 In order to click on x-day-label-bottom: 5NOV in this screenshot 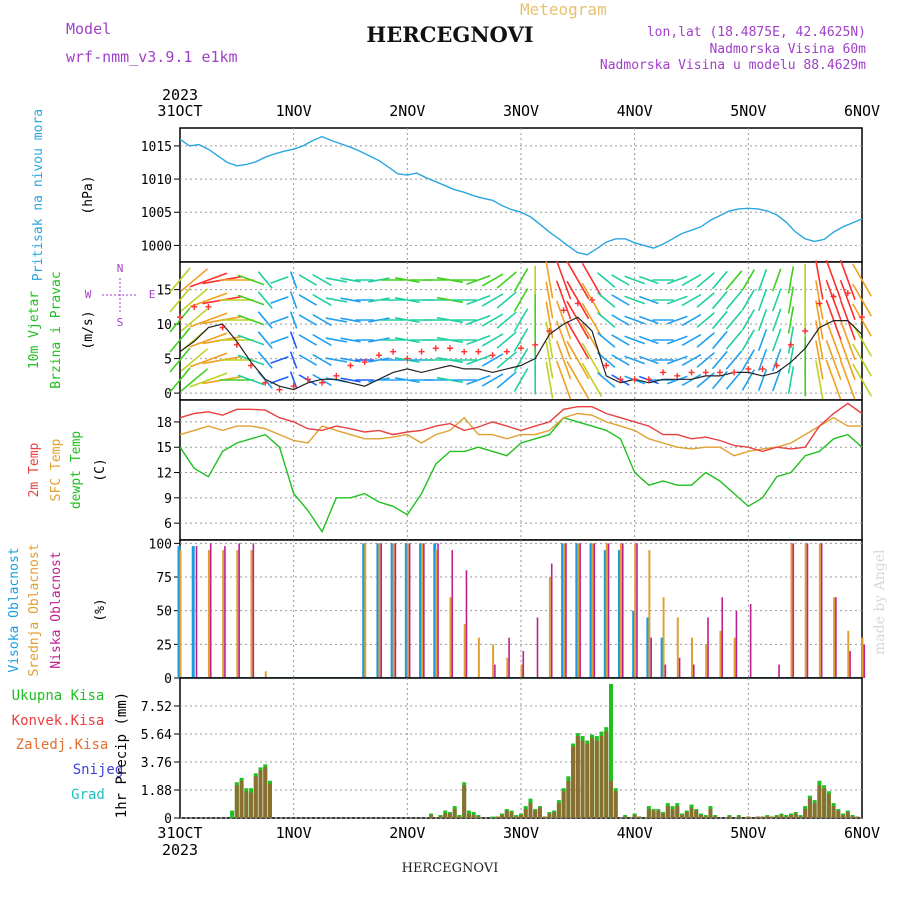, I will do `click(748, 833)`.